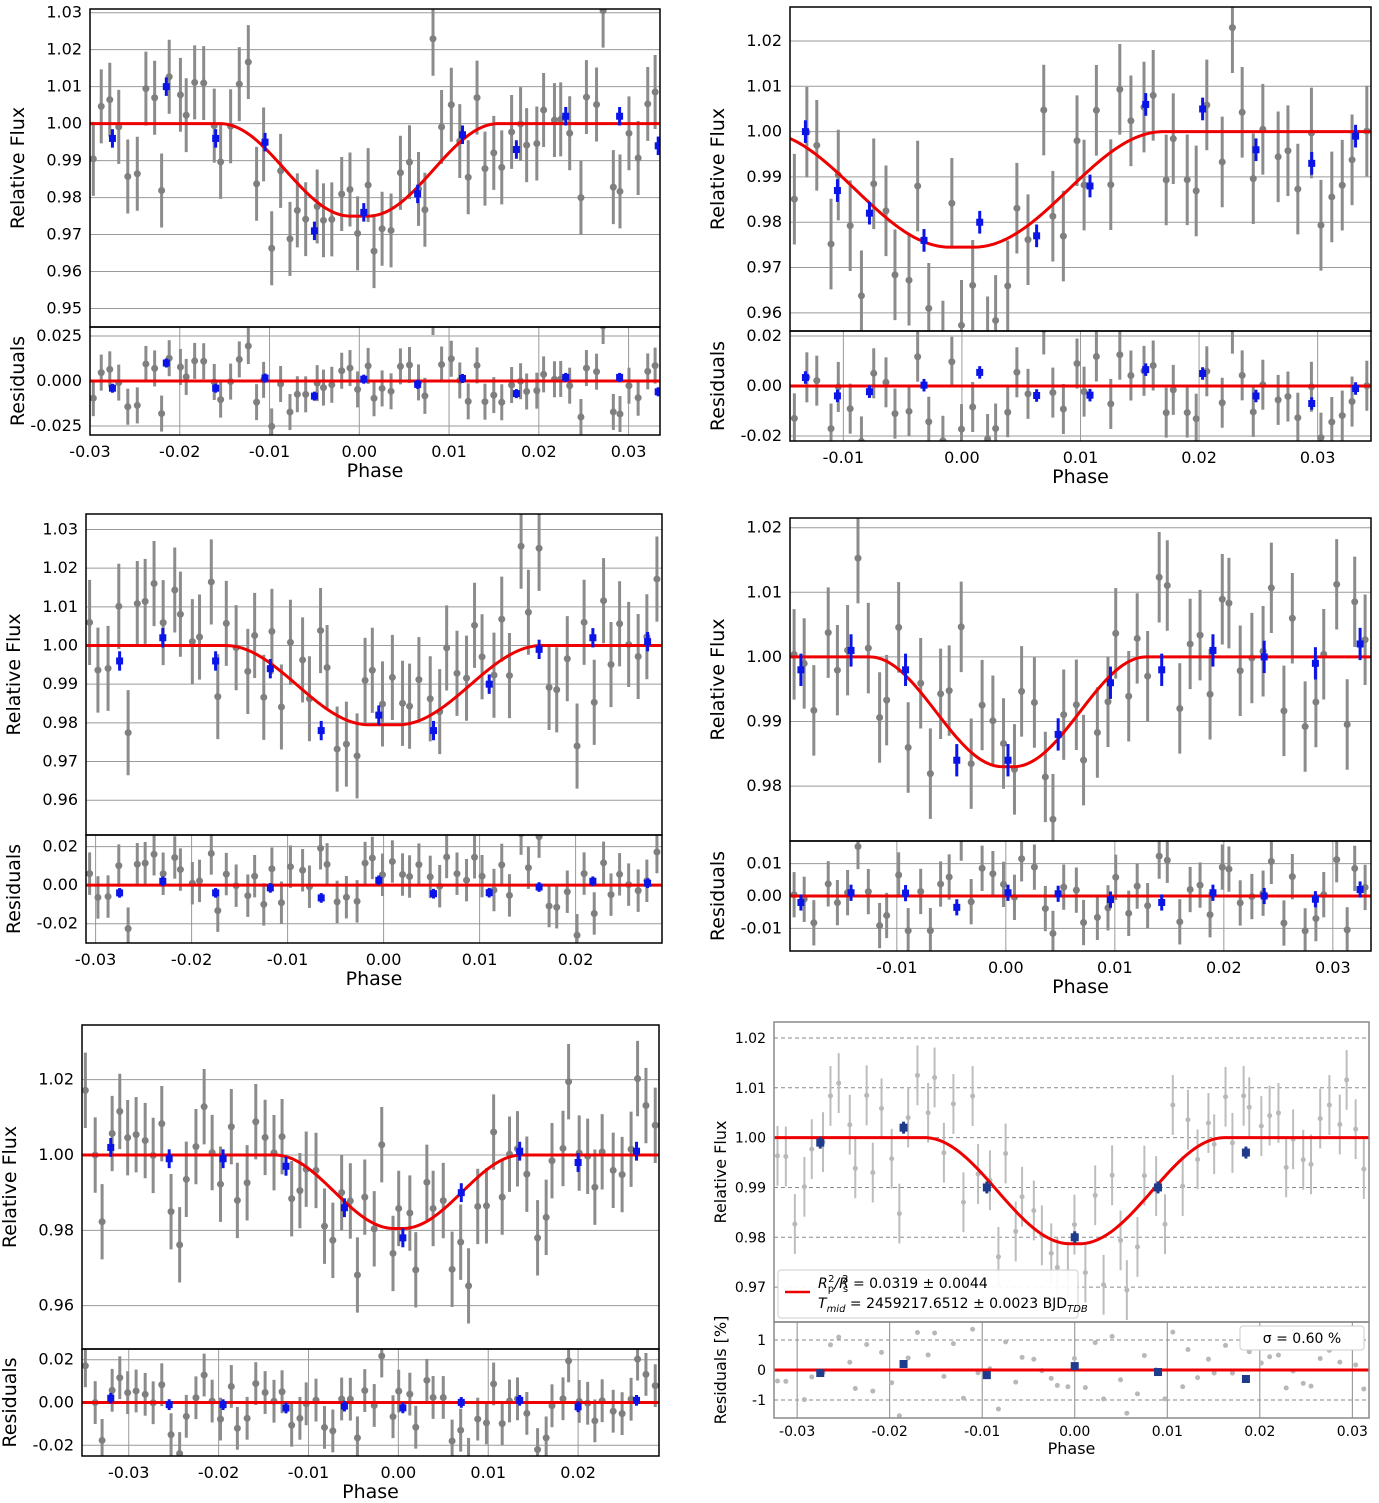 The width and height of the screenshot is (1379, 1503). Describe the element at coordinates (1071, 1372) in the screenshot. I see `residual-plot-area` at that location.